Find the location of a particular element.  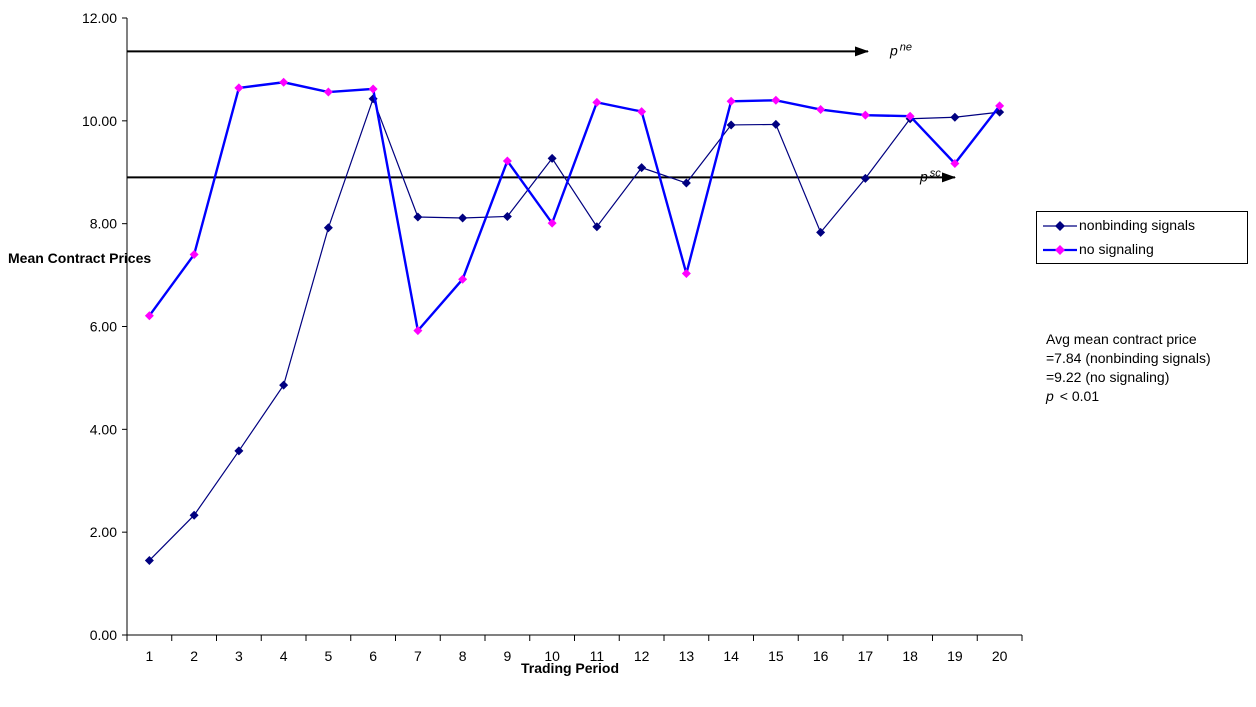

y-axis-title: Mean Contract Prices is located at coordinates (79, 258).